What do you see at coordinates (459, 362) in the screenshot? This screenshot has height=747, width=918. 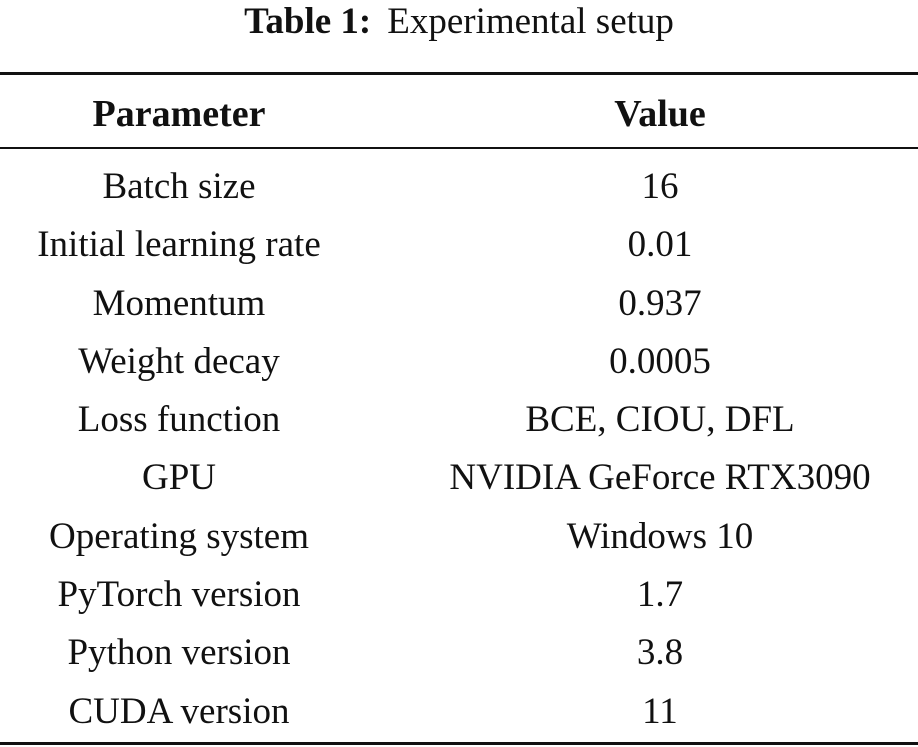 I see `table-row: Weight decay 0.0005` at bounding box center [459, 362].